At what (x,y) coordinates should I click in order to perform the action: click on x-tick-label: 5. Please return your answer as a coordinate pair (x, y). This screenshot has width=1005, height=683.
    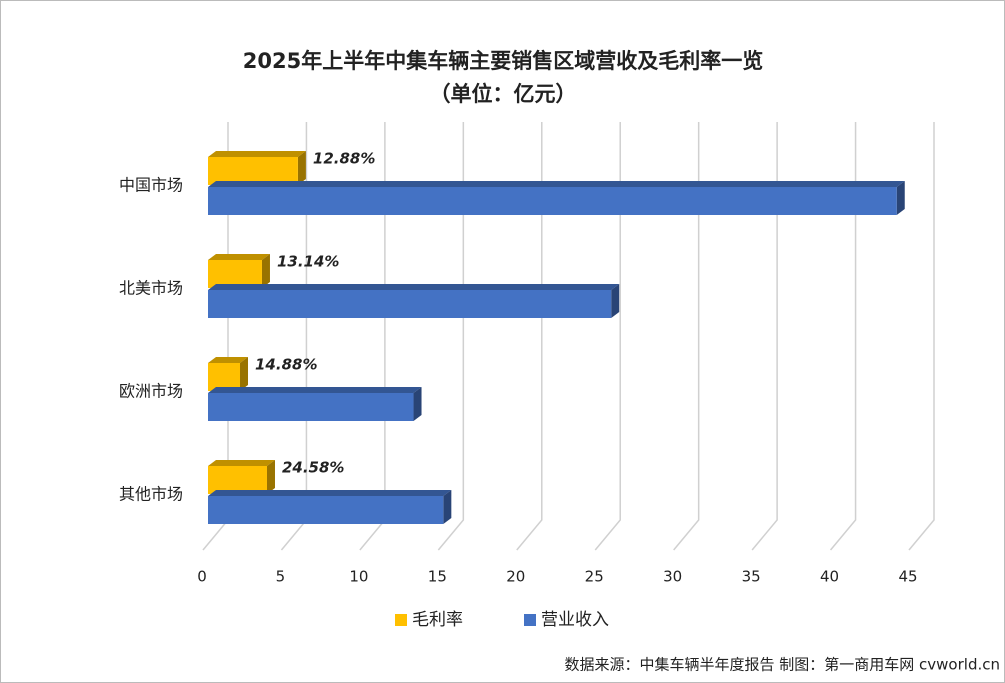
    Looking at the image, I should click on (281, 577).